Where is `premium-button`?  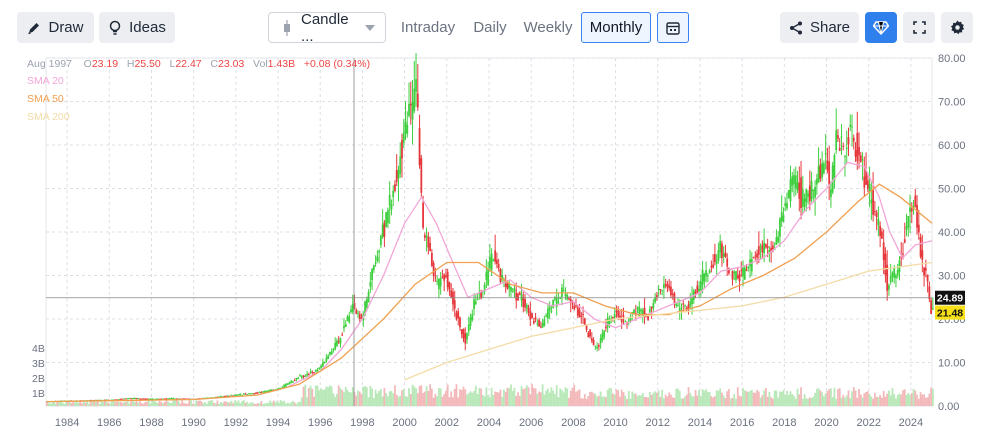 premium-button is located at coordinates (881, 27).